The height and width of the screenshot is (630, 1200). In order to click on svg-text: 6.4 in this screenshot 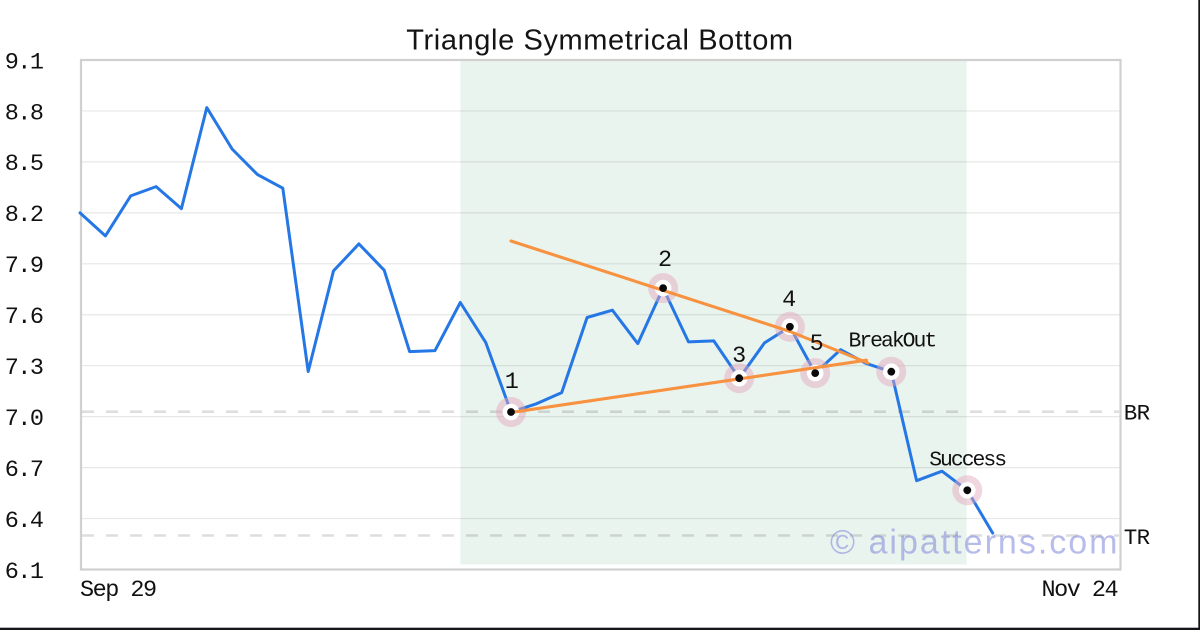, I will do `click(24, 521)`.